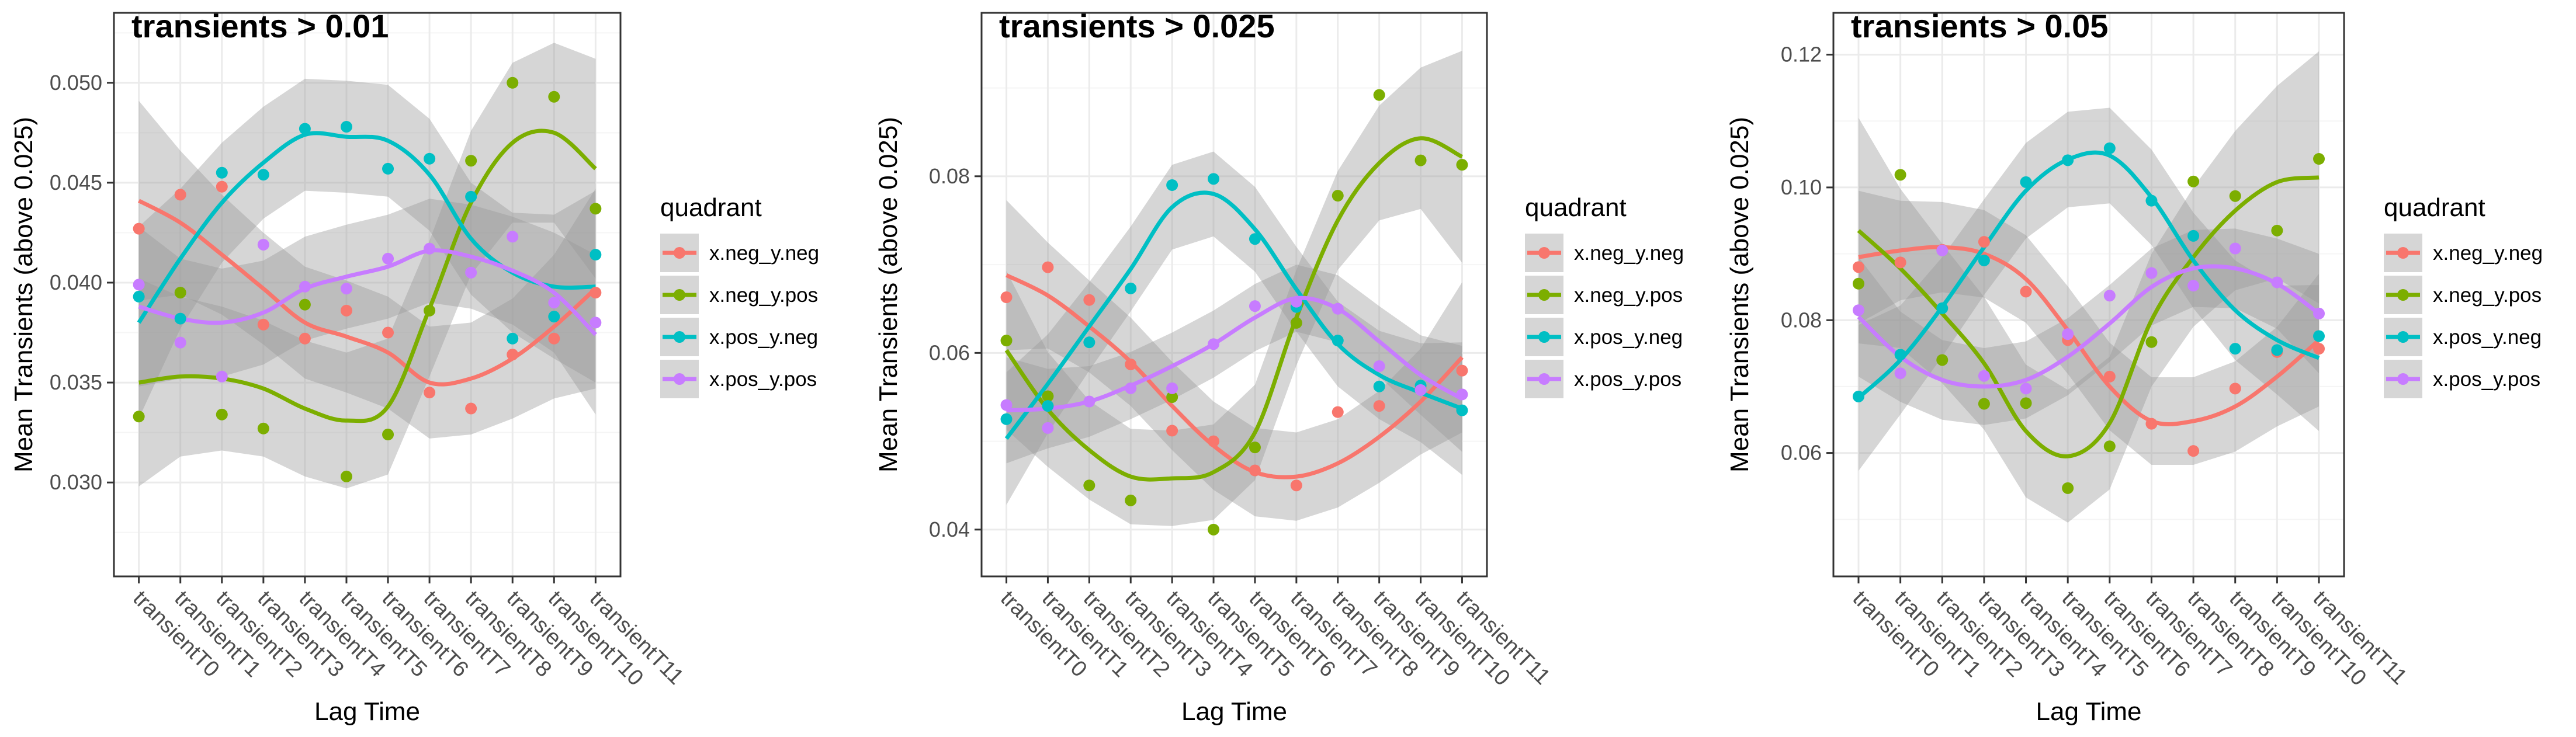 The height and width of the screenshot is (737, 2576). I want to click on y-tick-label: 0.030, so click(76, 482).